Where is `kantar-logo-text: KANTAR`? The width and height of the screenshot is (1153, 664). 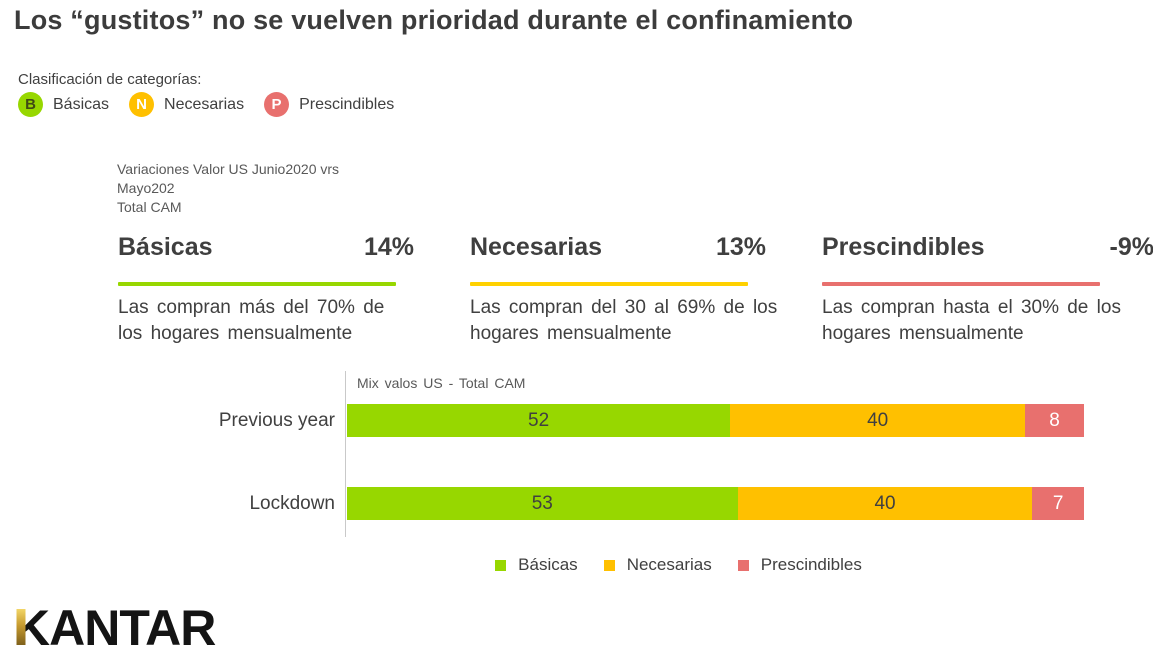 kantar-logo-text: KANTAR is located at coordinates (115, 628).